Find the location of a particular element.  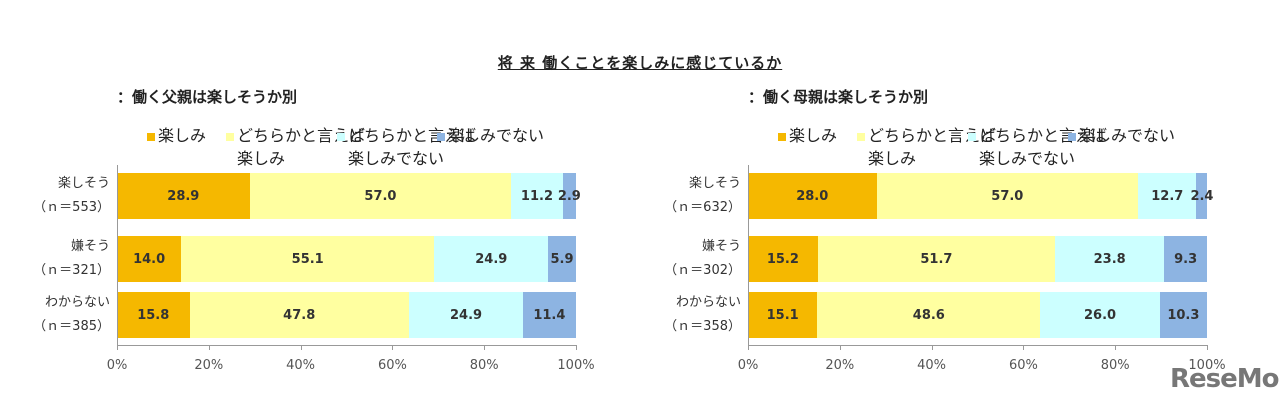

bar-segment: 28.9 is located at coordinates (183, 196).